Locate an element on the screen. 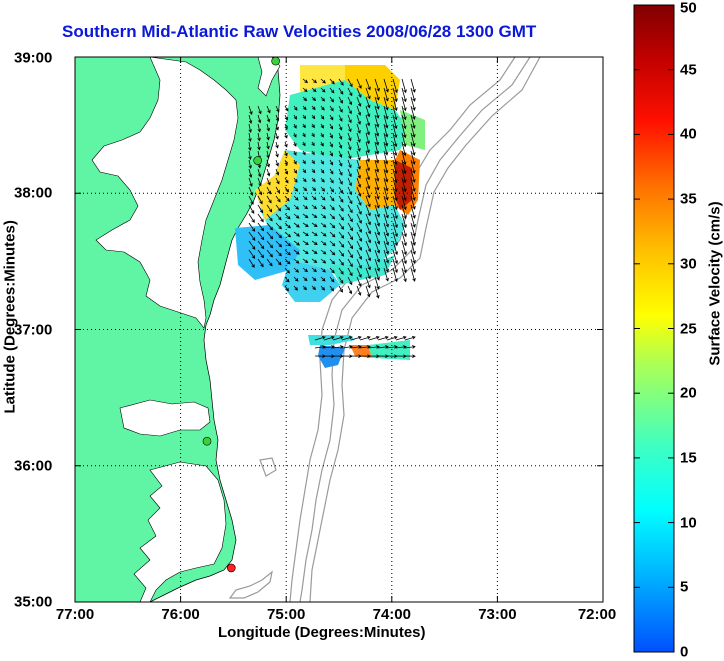  x-tick-label: 73:00 is located at coordinates (497, 614).